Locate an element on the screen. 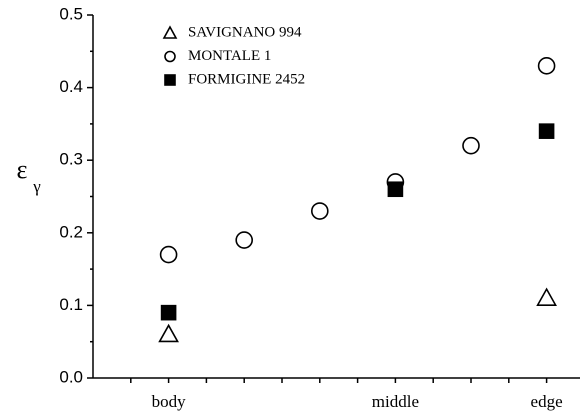 This screenshot has height=417, width=581. legend-label: FORMIGINE 2452 is located at coordinates (246, 79).